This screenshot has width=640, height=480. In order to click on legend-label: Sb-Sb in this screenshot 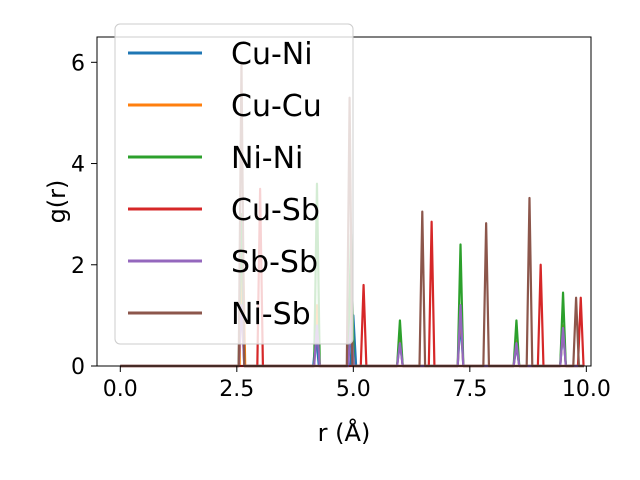, I will do `click(274, 262)`.